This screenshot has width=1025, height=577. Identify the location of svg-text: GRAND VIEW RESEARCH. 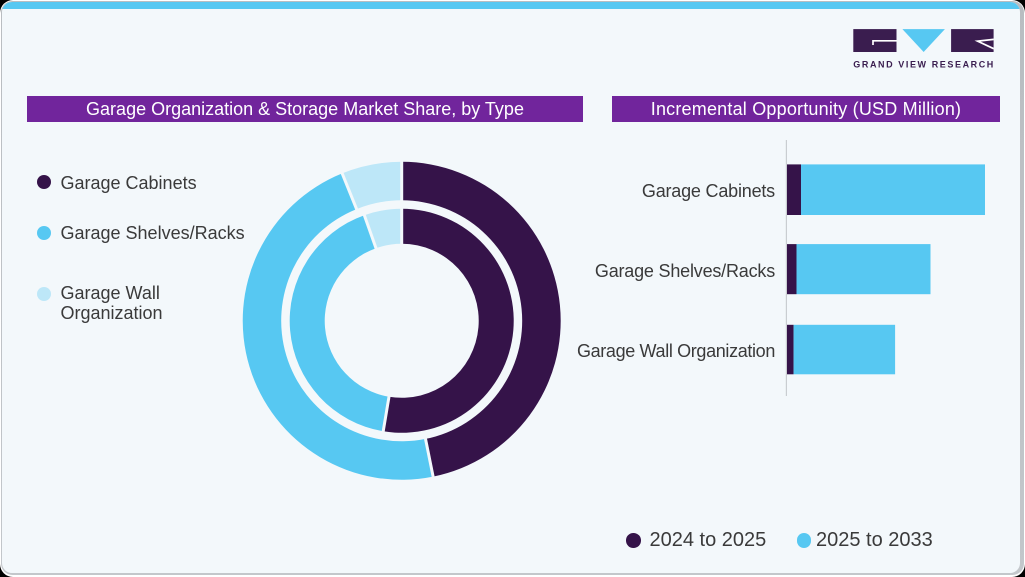
(923, 65).